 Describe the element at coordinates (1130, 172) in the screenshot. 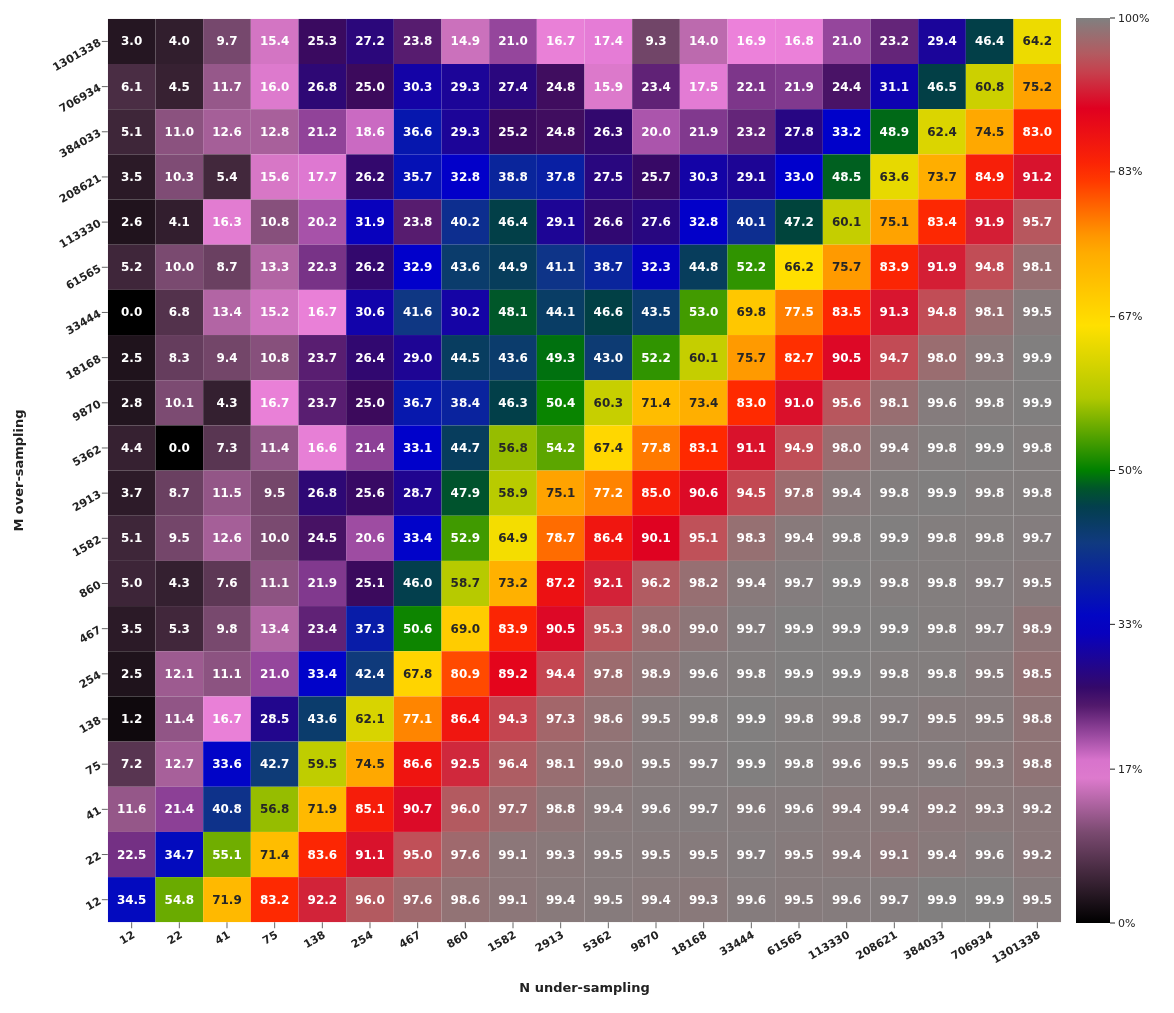

I see `color-bar-label: 83%` at that location.